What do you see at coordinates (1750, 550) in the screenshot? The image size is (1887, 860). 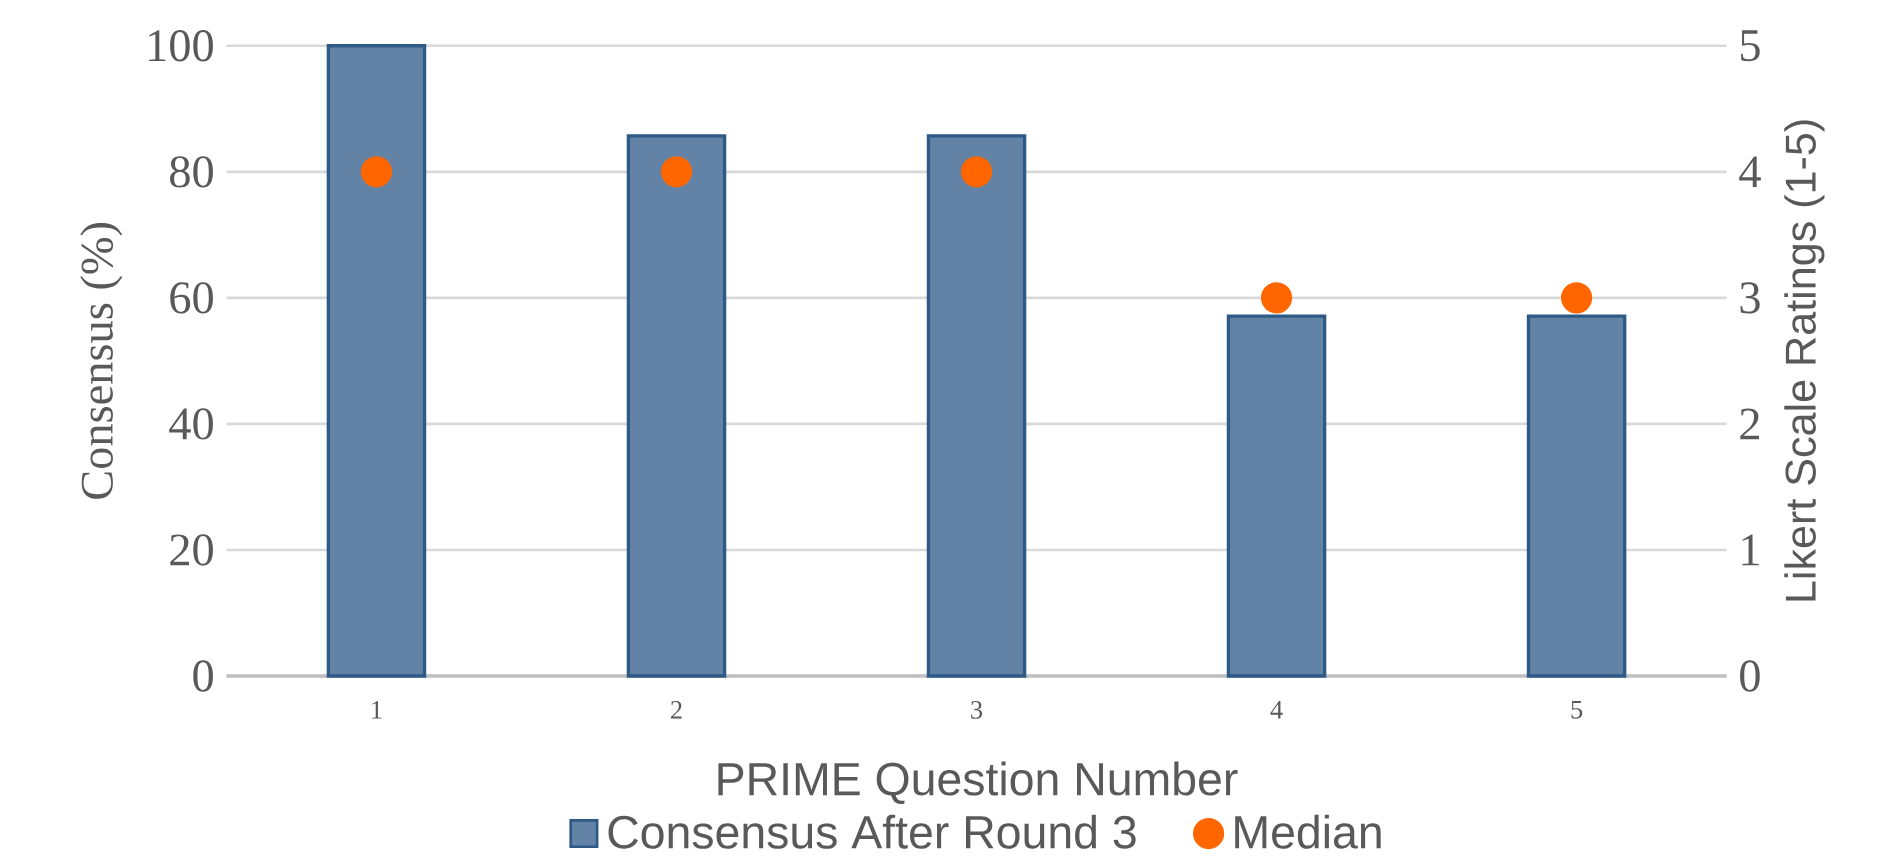 I see `y2-tick-label: 1` at bounding box center [1750, 550].